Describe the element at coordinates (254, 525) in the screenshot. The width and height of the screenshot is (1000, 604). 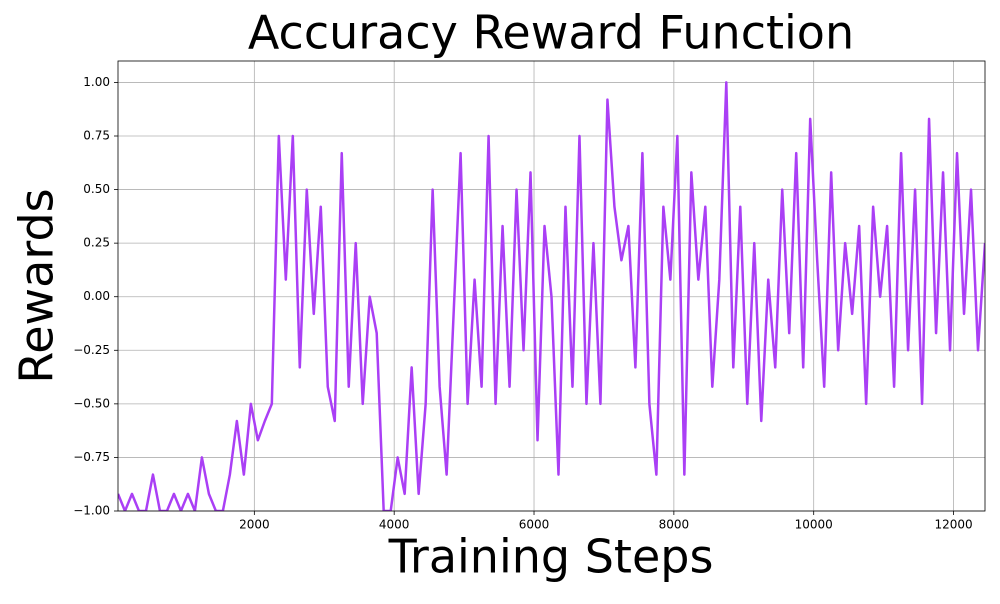
I see `x-tick-label: 2000` at that location.